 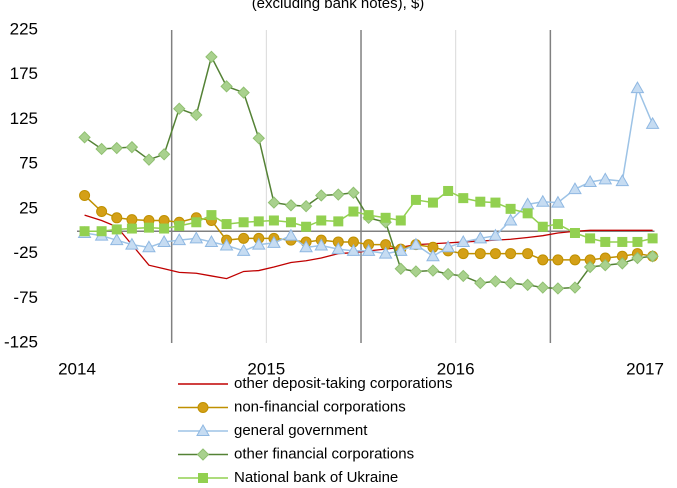 What do you see at coordinates (21, 341) in the screenshot?
I see `y-tick-label: -125` at bounding box center [21, 341].